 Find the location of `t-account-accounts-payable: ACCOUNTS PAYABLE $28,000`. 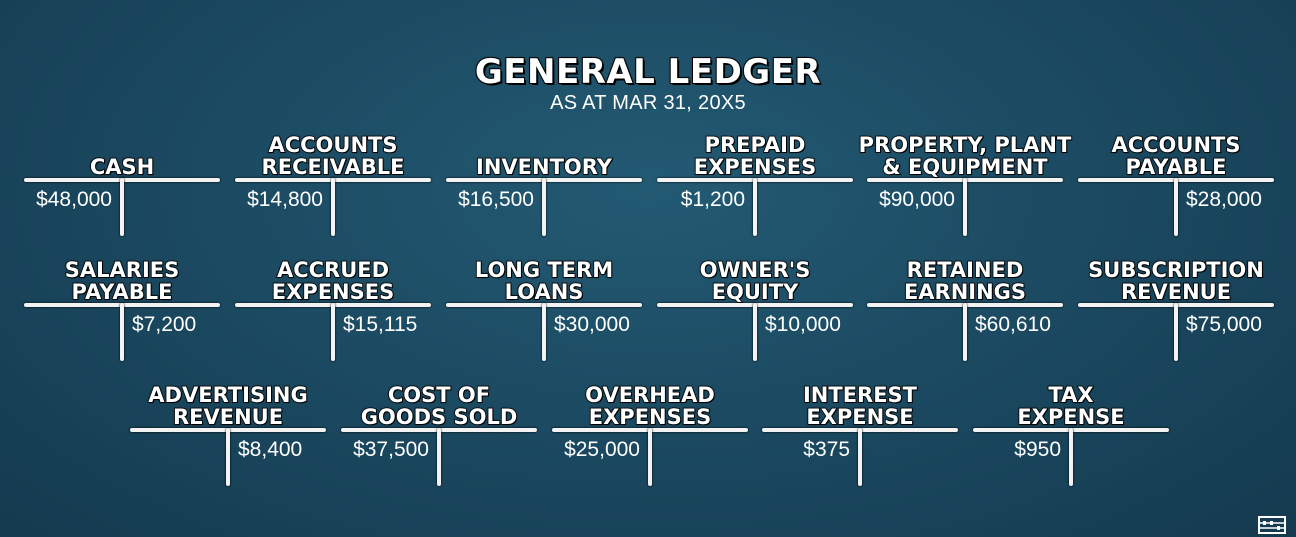

t-account-accounts-payable: ACCOUNTS PAYABLE $28,000 is located at coordinates (1176, 180).